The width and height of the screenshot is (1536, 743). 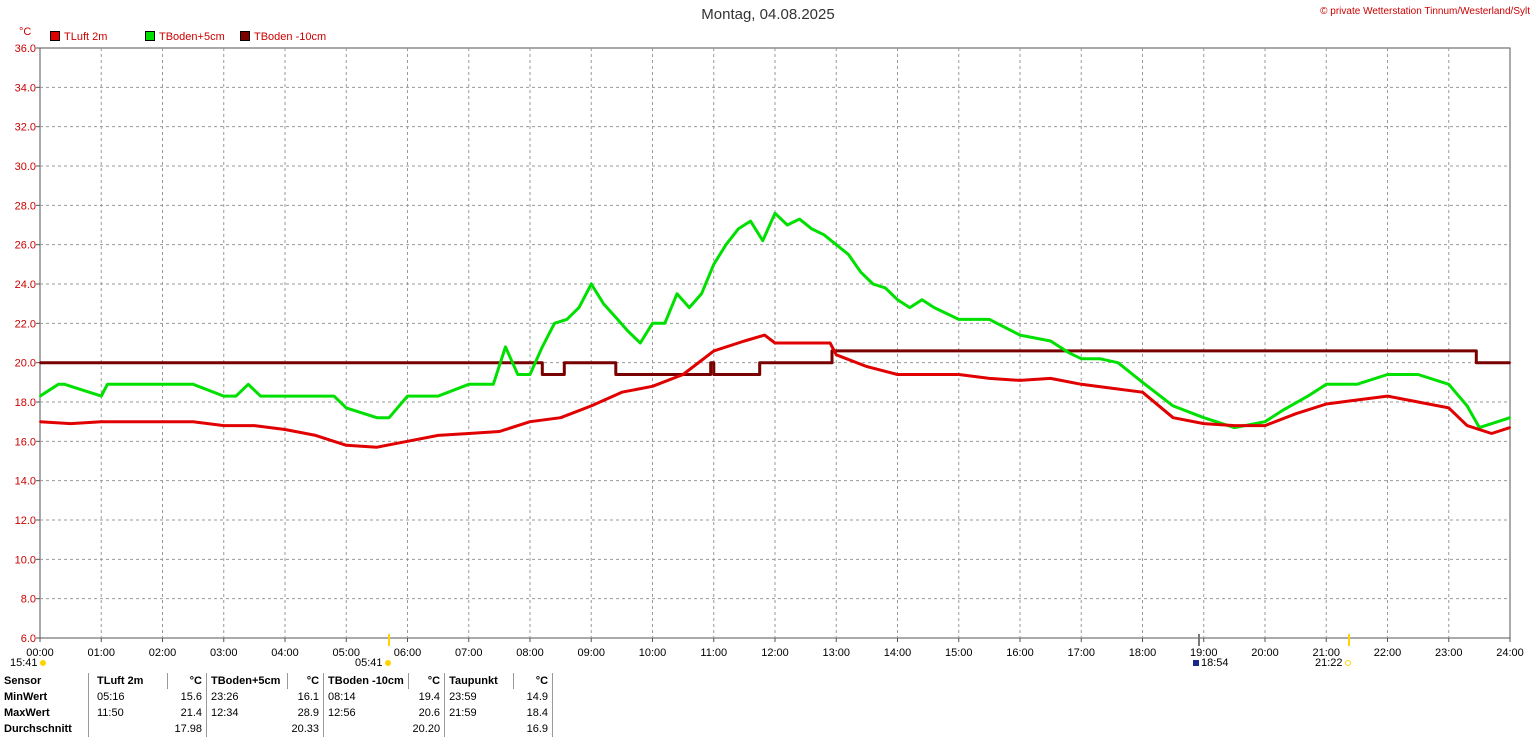 What do you see at coordinates (959, 653) in the screenshot?
I see `x-tick-label: 15:00` at bounding box center [959, 653].